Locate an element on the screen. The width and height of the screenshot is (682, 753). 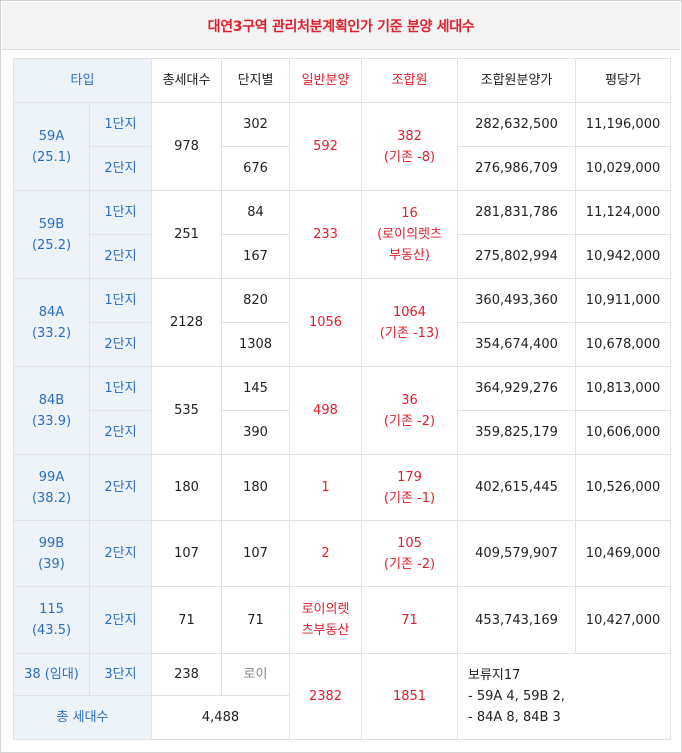
table-row: 2단지 1308 354,674,400 10,678,000 is located at coordinates (343, 344).